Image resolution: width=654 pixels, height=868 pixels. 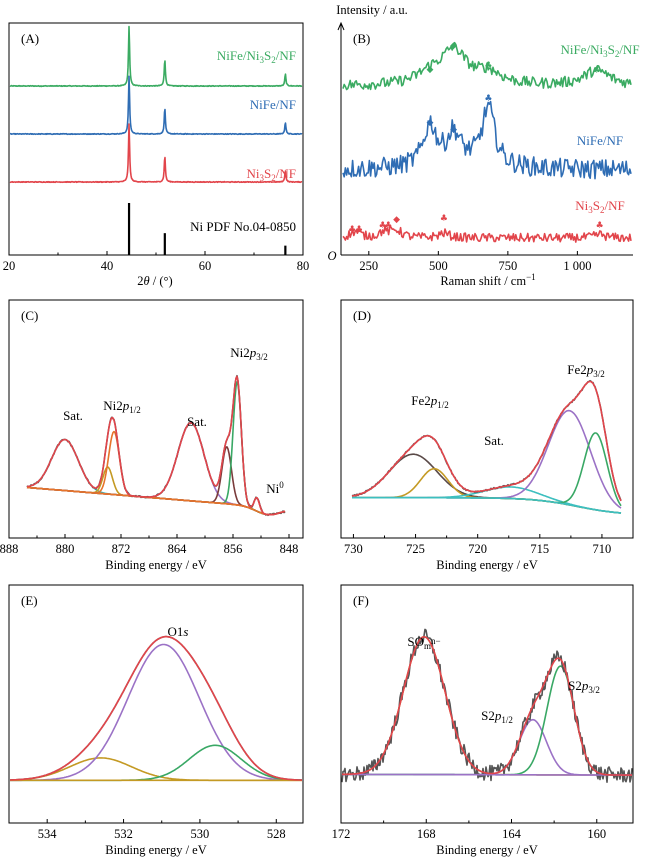 I want to click on panel-b-x-tick-label: 1 000, so click(x=577, y=266).